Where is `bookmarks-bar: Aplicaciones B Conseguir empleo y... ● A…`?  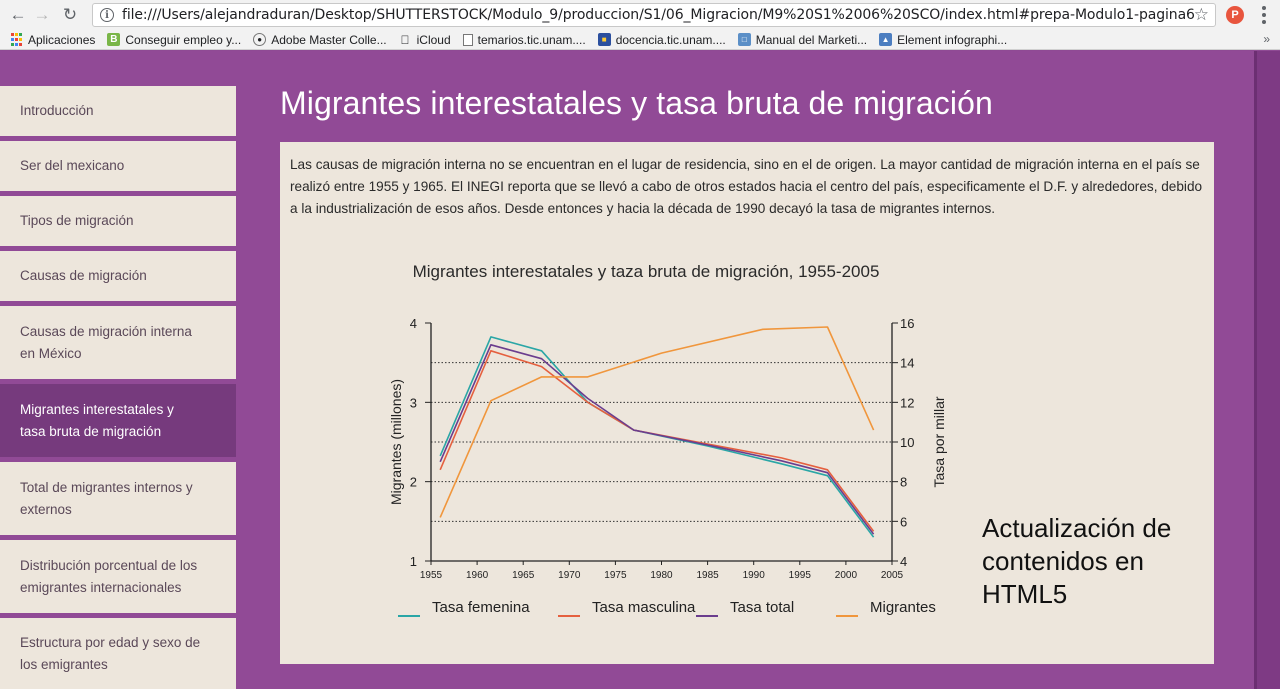 bookmarks-bar: Aplicaciones B Conseguir empleo y... ● A… is located at coordinates (640, 40).